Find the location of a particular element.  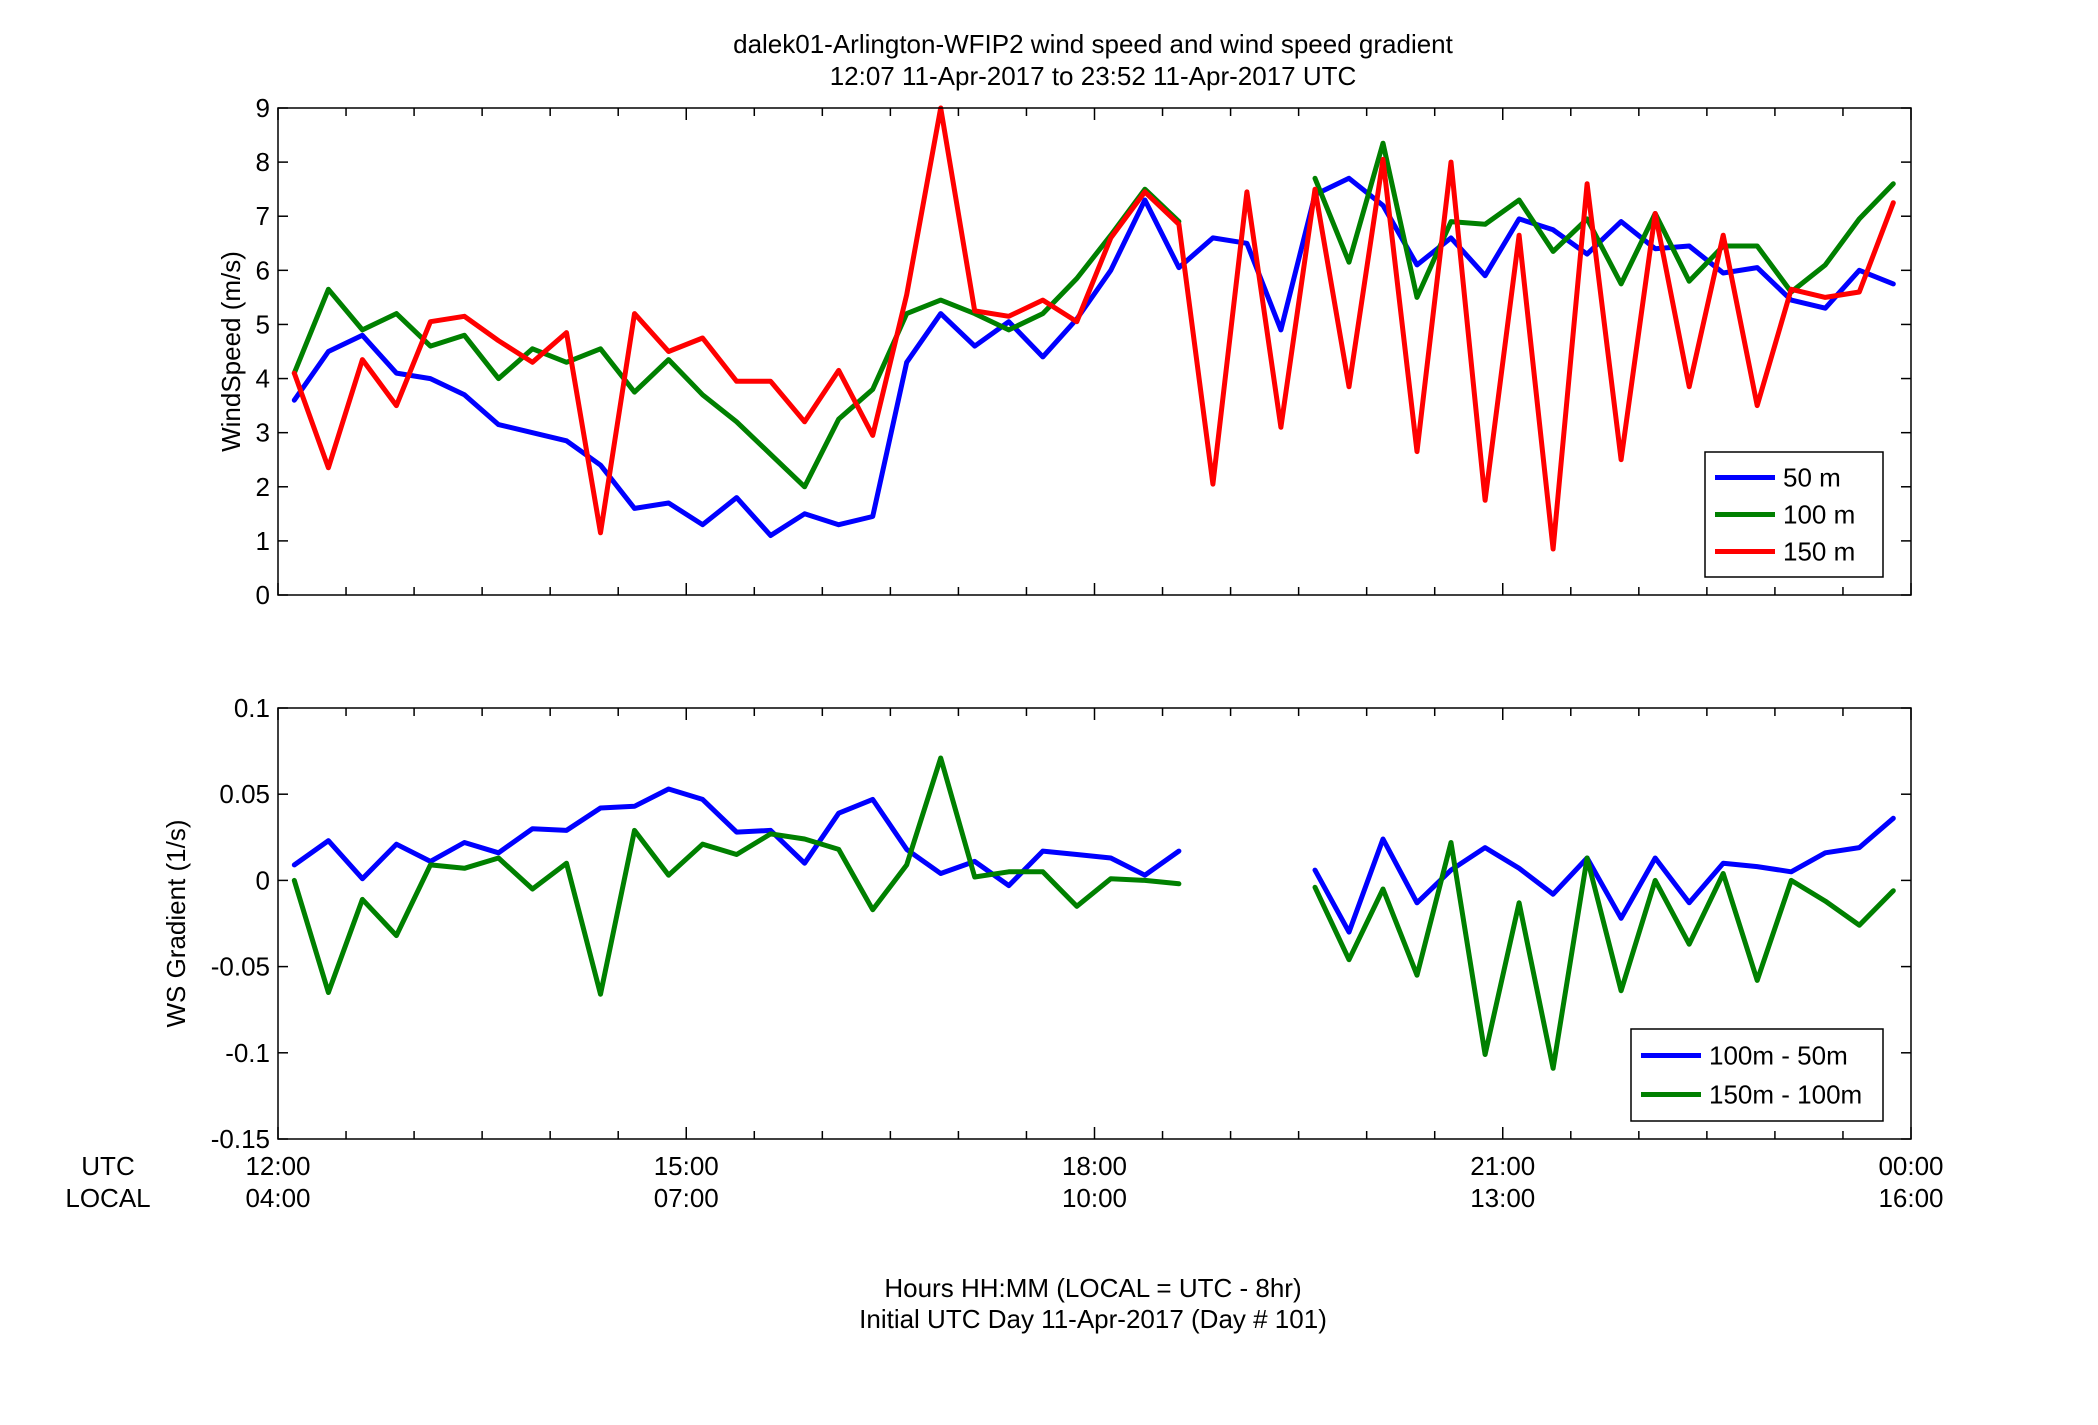

gradient-y-tick-label: 0.1 is located at coordinates (252, 708).